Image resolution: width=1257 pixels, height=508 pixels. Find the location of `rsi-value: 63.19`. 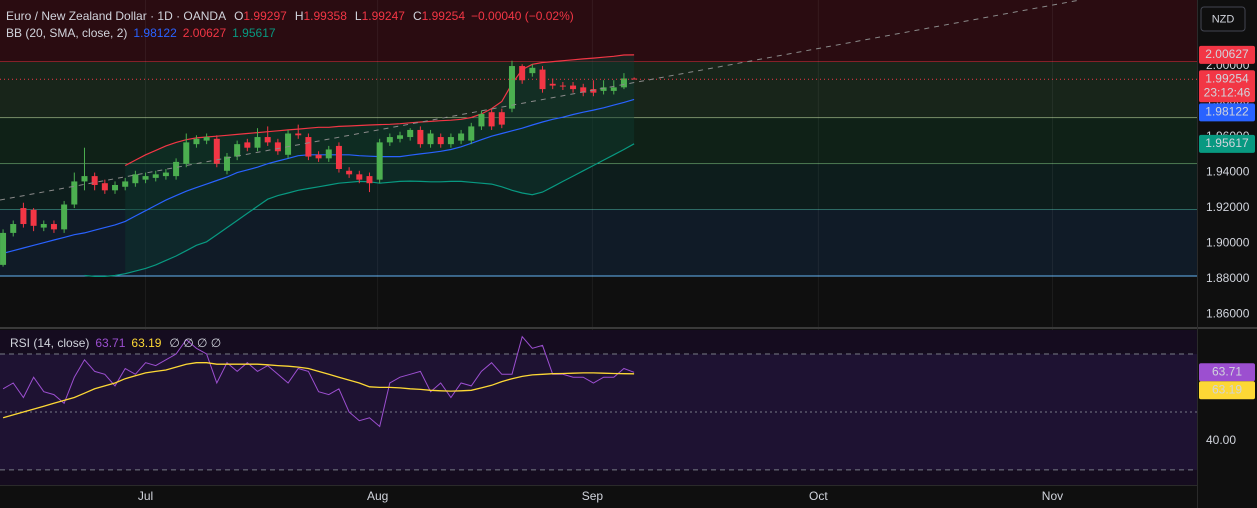

rsi-value: 63.19 is located at coordinates (146, 343).